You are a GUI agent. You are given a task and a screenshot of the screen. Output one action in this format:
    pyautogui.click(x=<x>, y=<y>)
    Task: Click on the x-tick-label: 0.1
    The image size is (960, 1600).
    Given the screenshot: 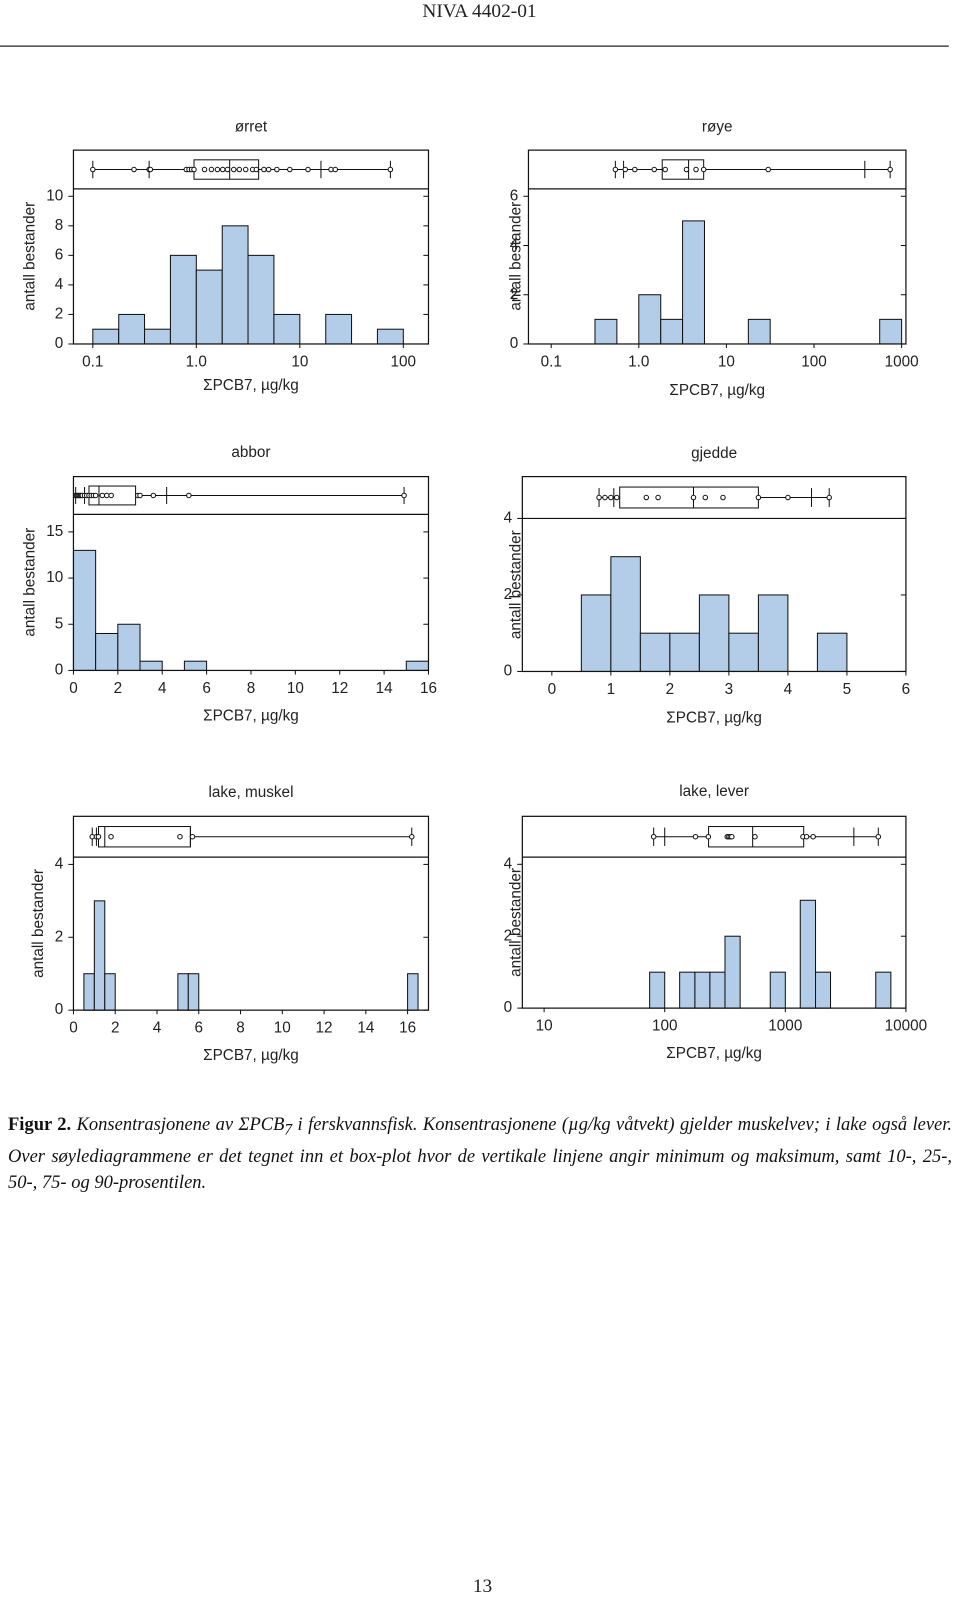 What is the action you would take?
    pyautogui.click(x=92, y=361)
    